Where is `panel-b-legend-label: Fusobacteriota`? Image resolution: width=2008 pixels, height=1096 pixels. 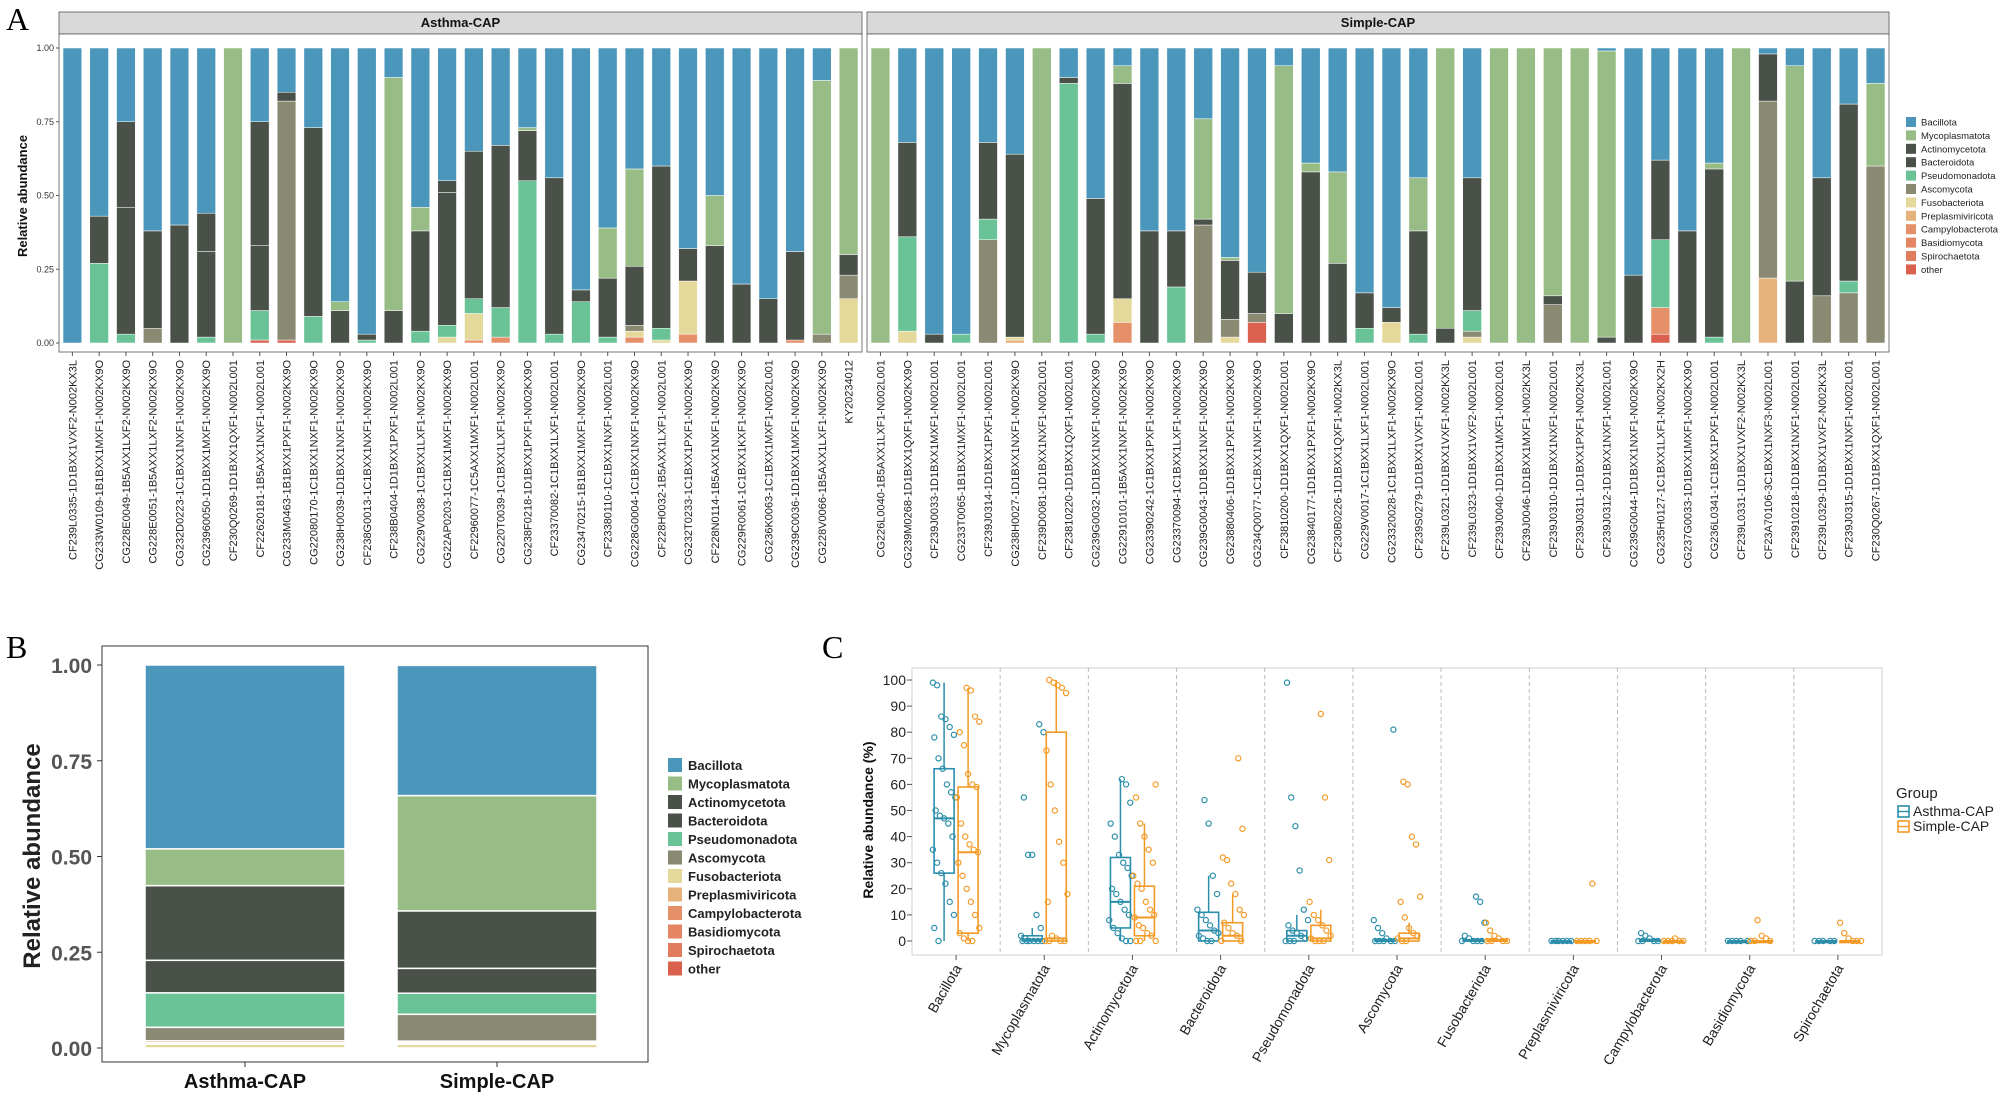
panel-b-legend-label: Fusobacteriota is located at coordinates (735, 876).